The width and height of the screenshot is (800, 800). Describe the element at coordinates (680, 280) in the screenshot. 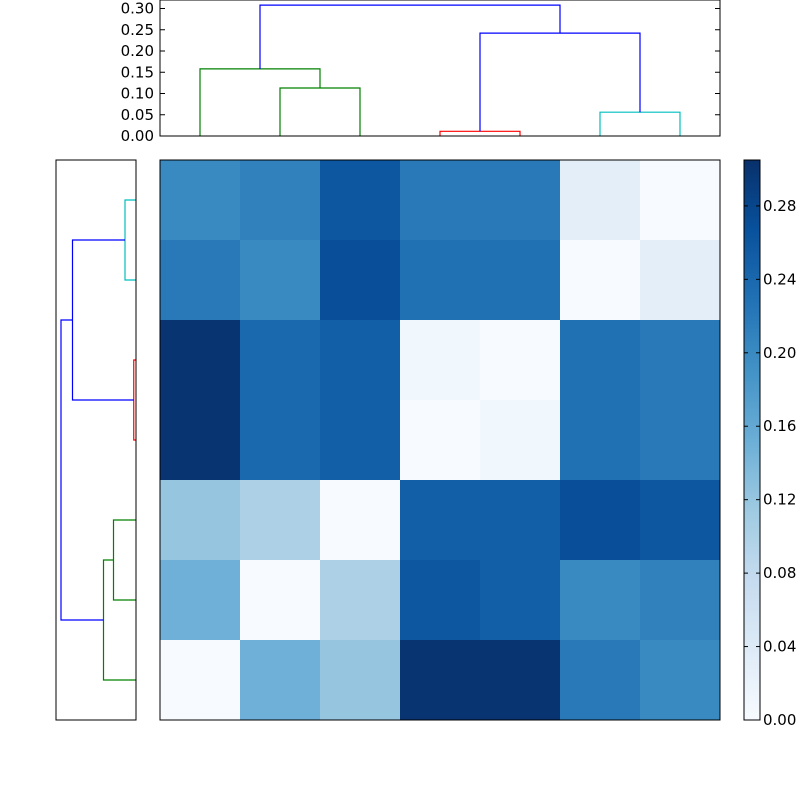

I see `heatmap-cell-r1-c6` at that location.